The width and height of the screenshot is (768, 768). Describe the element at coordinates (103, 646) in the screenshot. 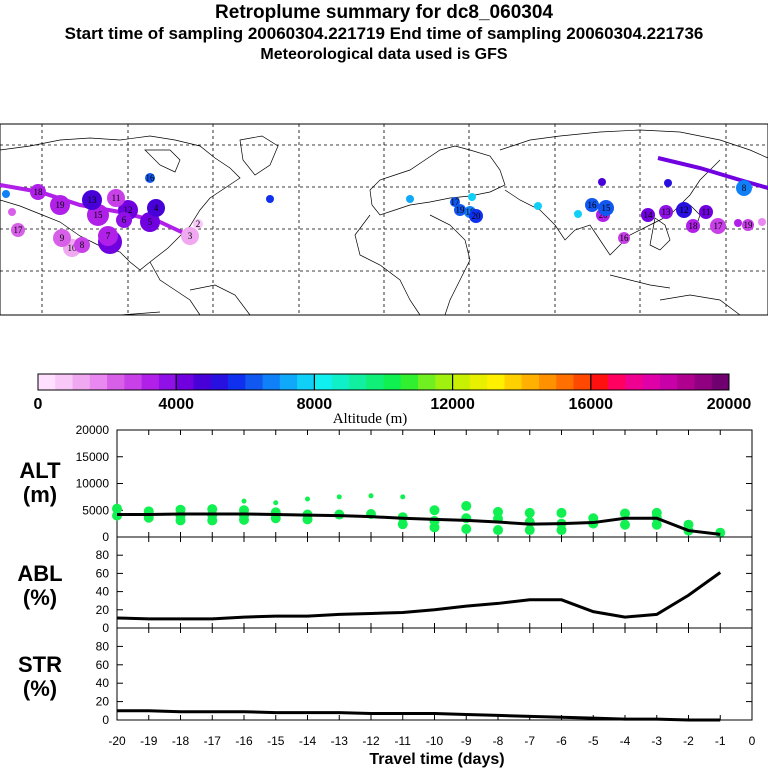

I see `y-tick-label: 80` at that location.